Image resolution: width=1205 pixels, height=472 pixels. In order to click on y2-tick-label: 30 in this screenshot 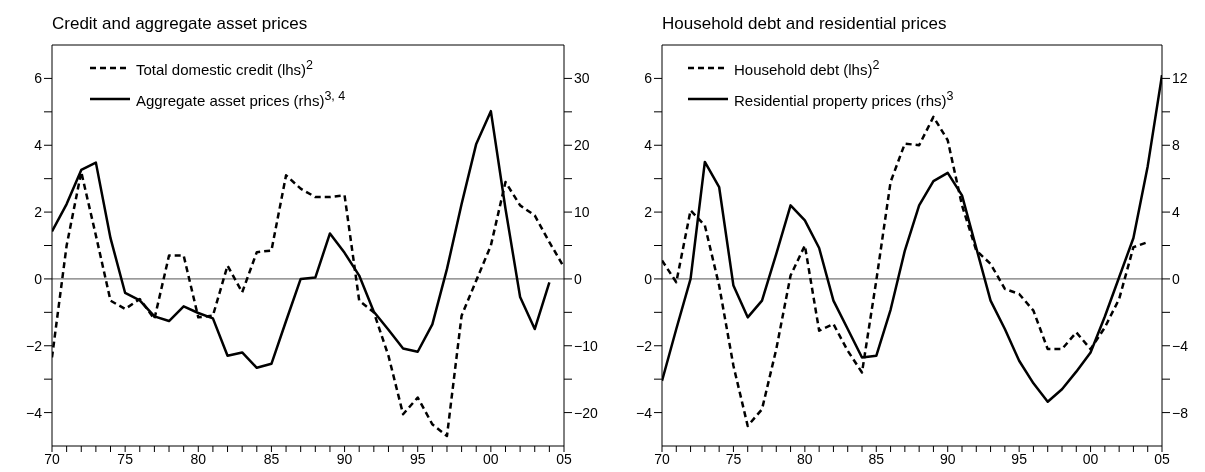, I will do `click(582, 78)`.